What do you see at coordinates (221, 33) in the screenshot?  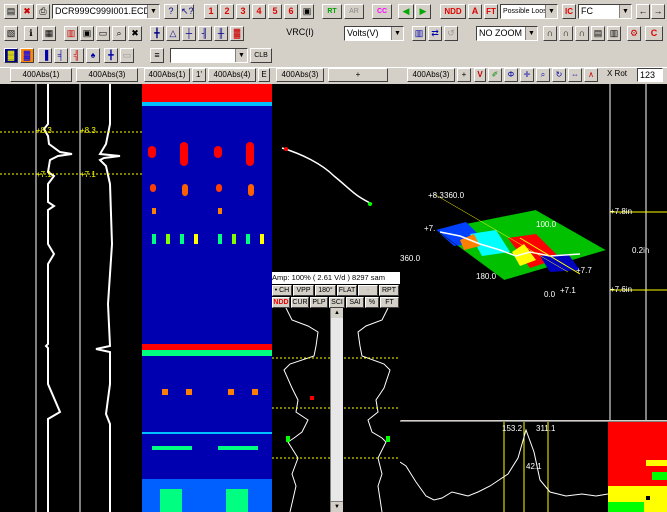 I see `cursor-tool-5: ╫` at bounding box center [221, 33].